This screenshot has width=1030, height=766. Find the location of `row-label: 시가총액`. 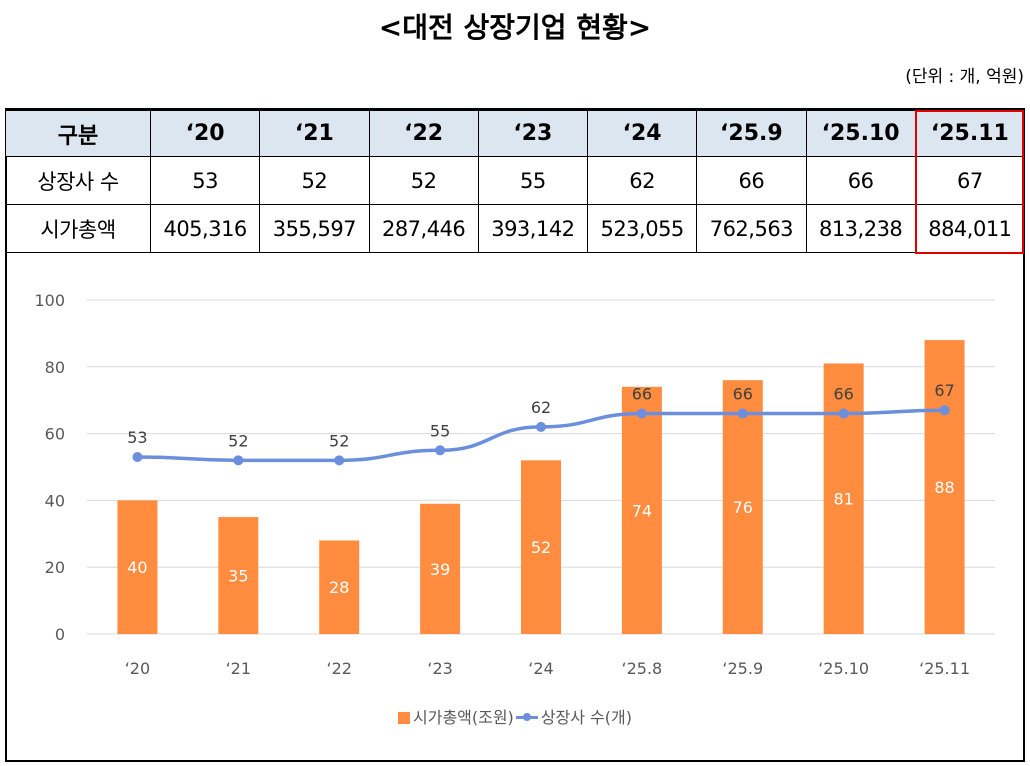

row-label: 시가총액 is located at coordinates (78, 228).